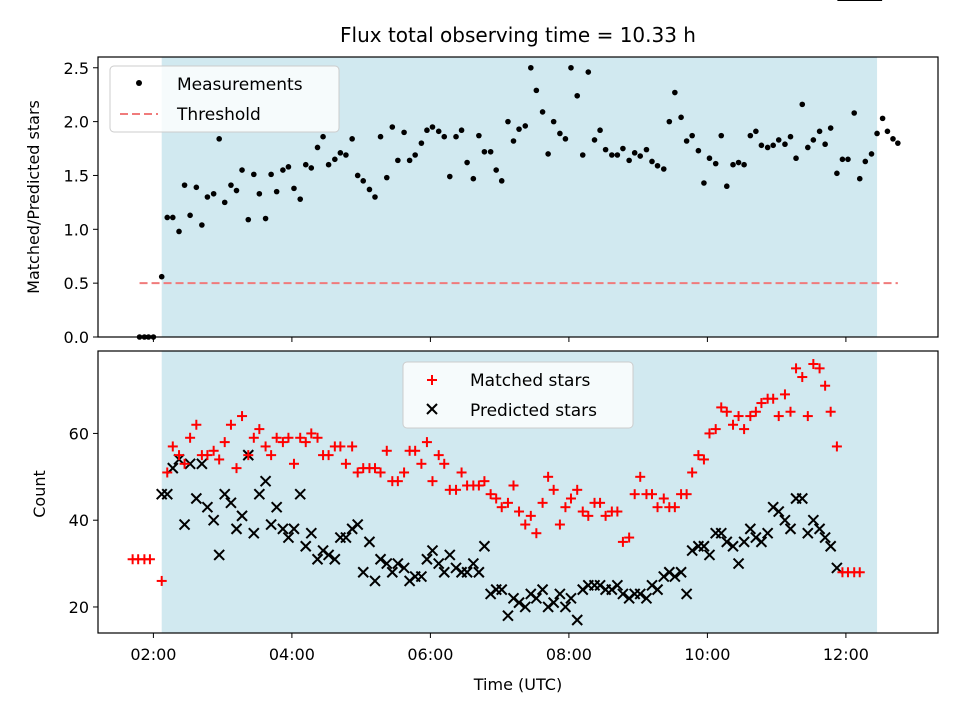 This screenshot has width=960, height=720. I want to click on legend-predicted-marker, so click(432, 409).